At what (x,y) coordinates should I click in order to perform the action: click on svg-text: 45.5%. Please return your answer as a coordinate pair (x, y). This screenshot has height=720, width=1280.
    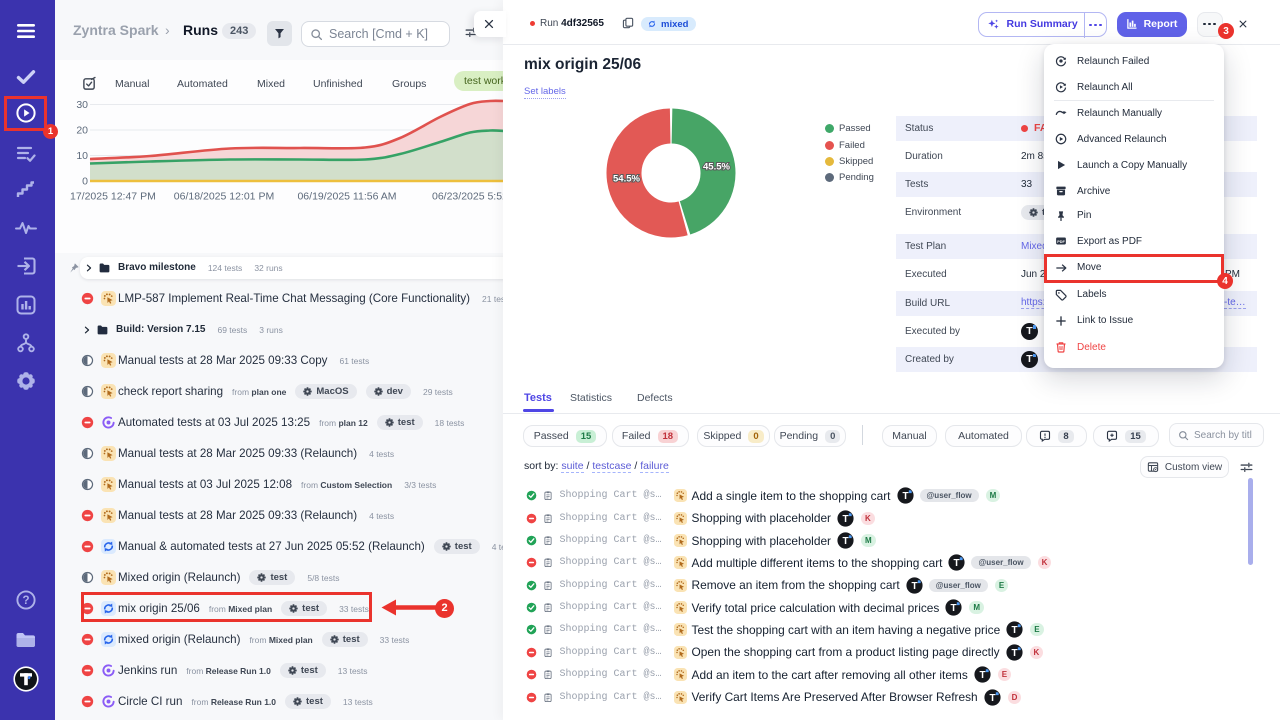
    Looking at the image, I should click on (716, 167).